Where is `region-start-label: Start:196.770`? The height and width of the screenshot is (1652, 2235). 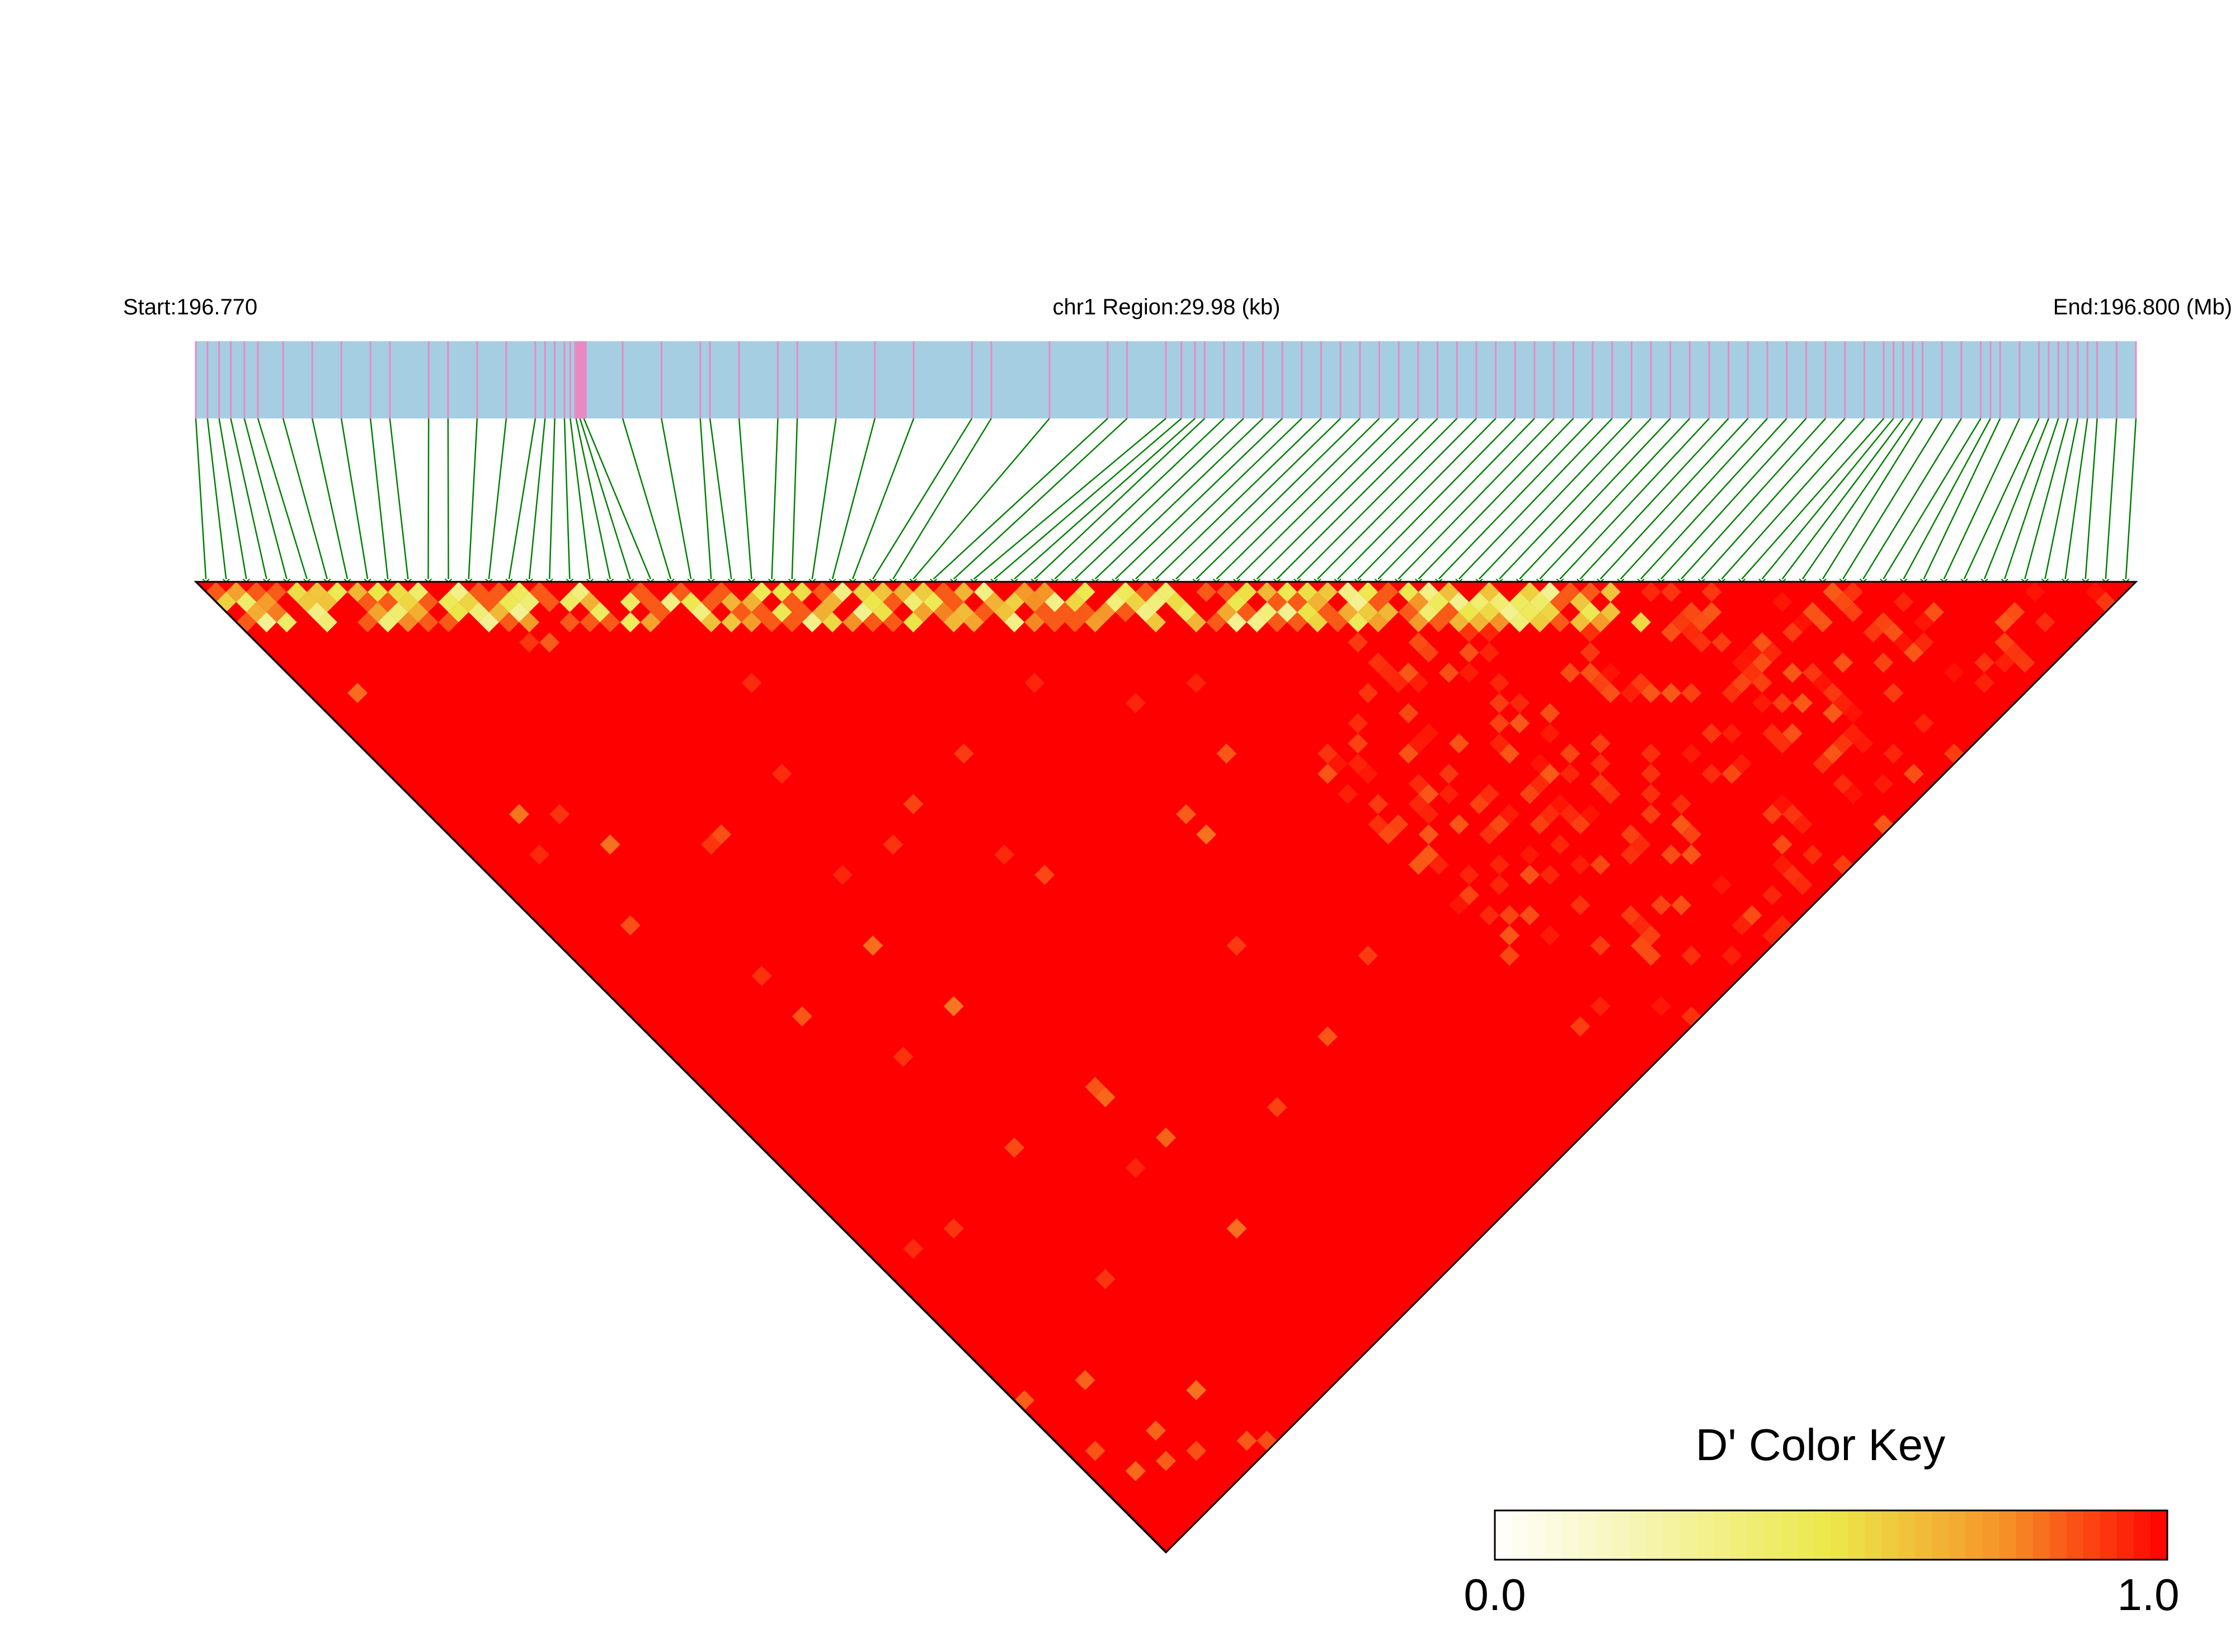 region-start-label: Start:196.770 is located at coordinates (190, 307).